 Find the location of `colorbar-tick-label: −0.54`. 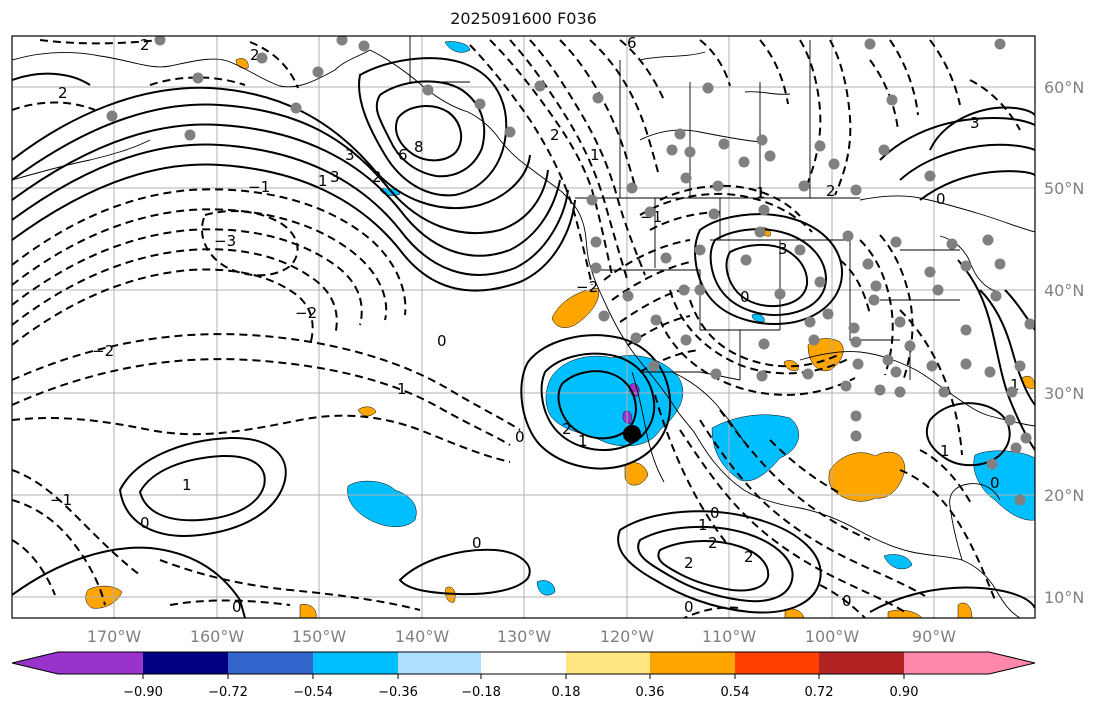

colorbar-tick-label: −0.54 is located at coordinates (313, 692).